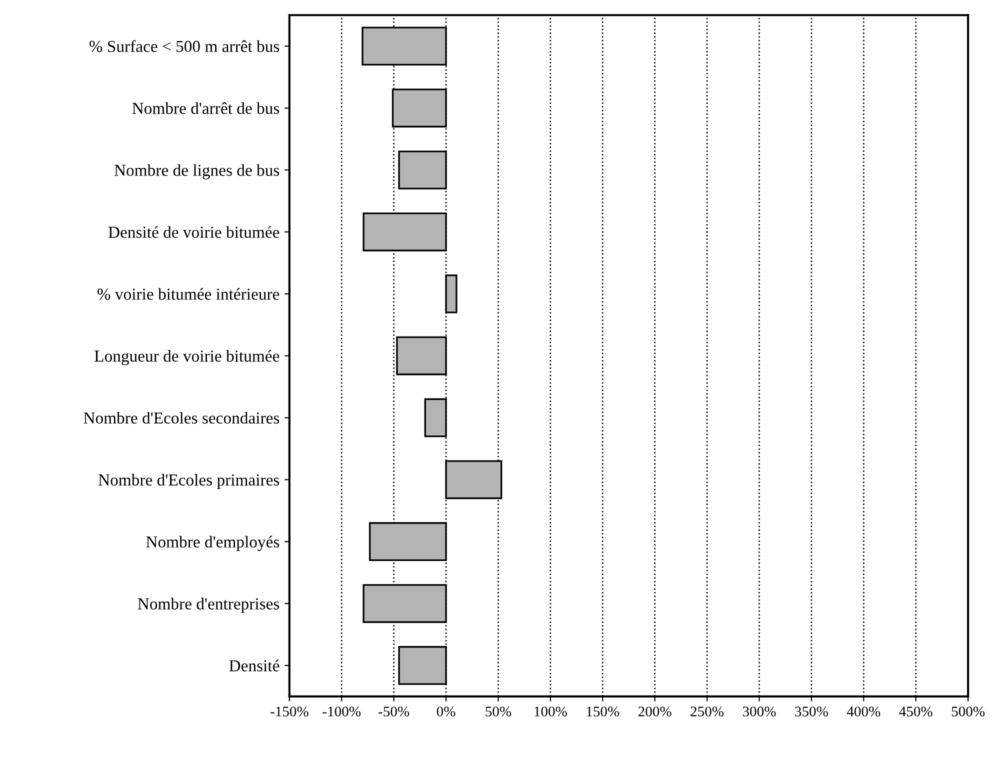 The image size is (998, 757). What do you see at coordinates (194, 232) in the screenshot?
I see `y-tick-label: Densité de voirie bitumée` at bounding box center [194, 232].